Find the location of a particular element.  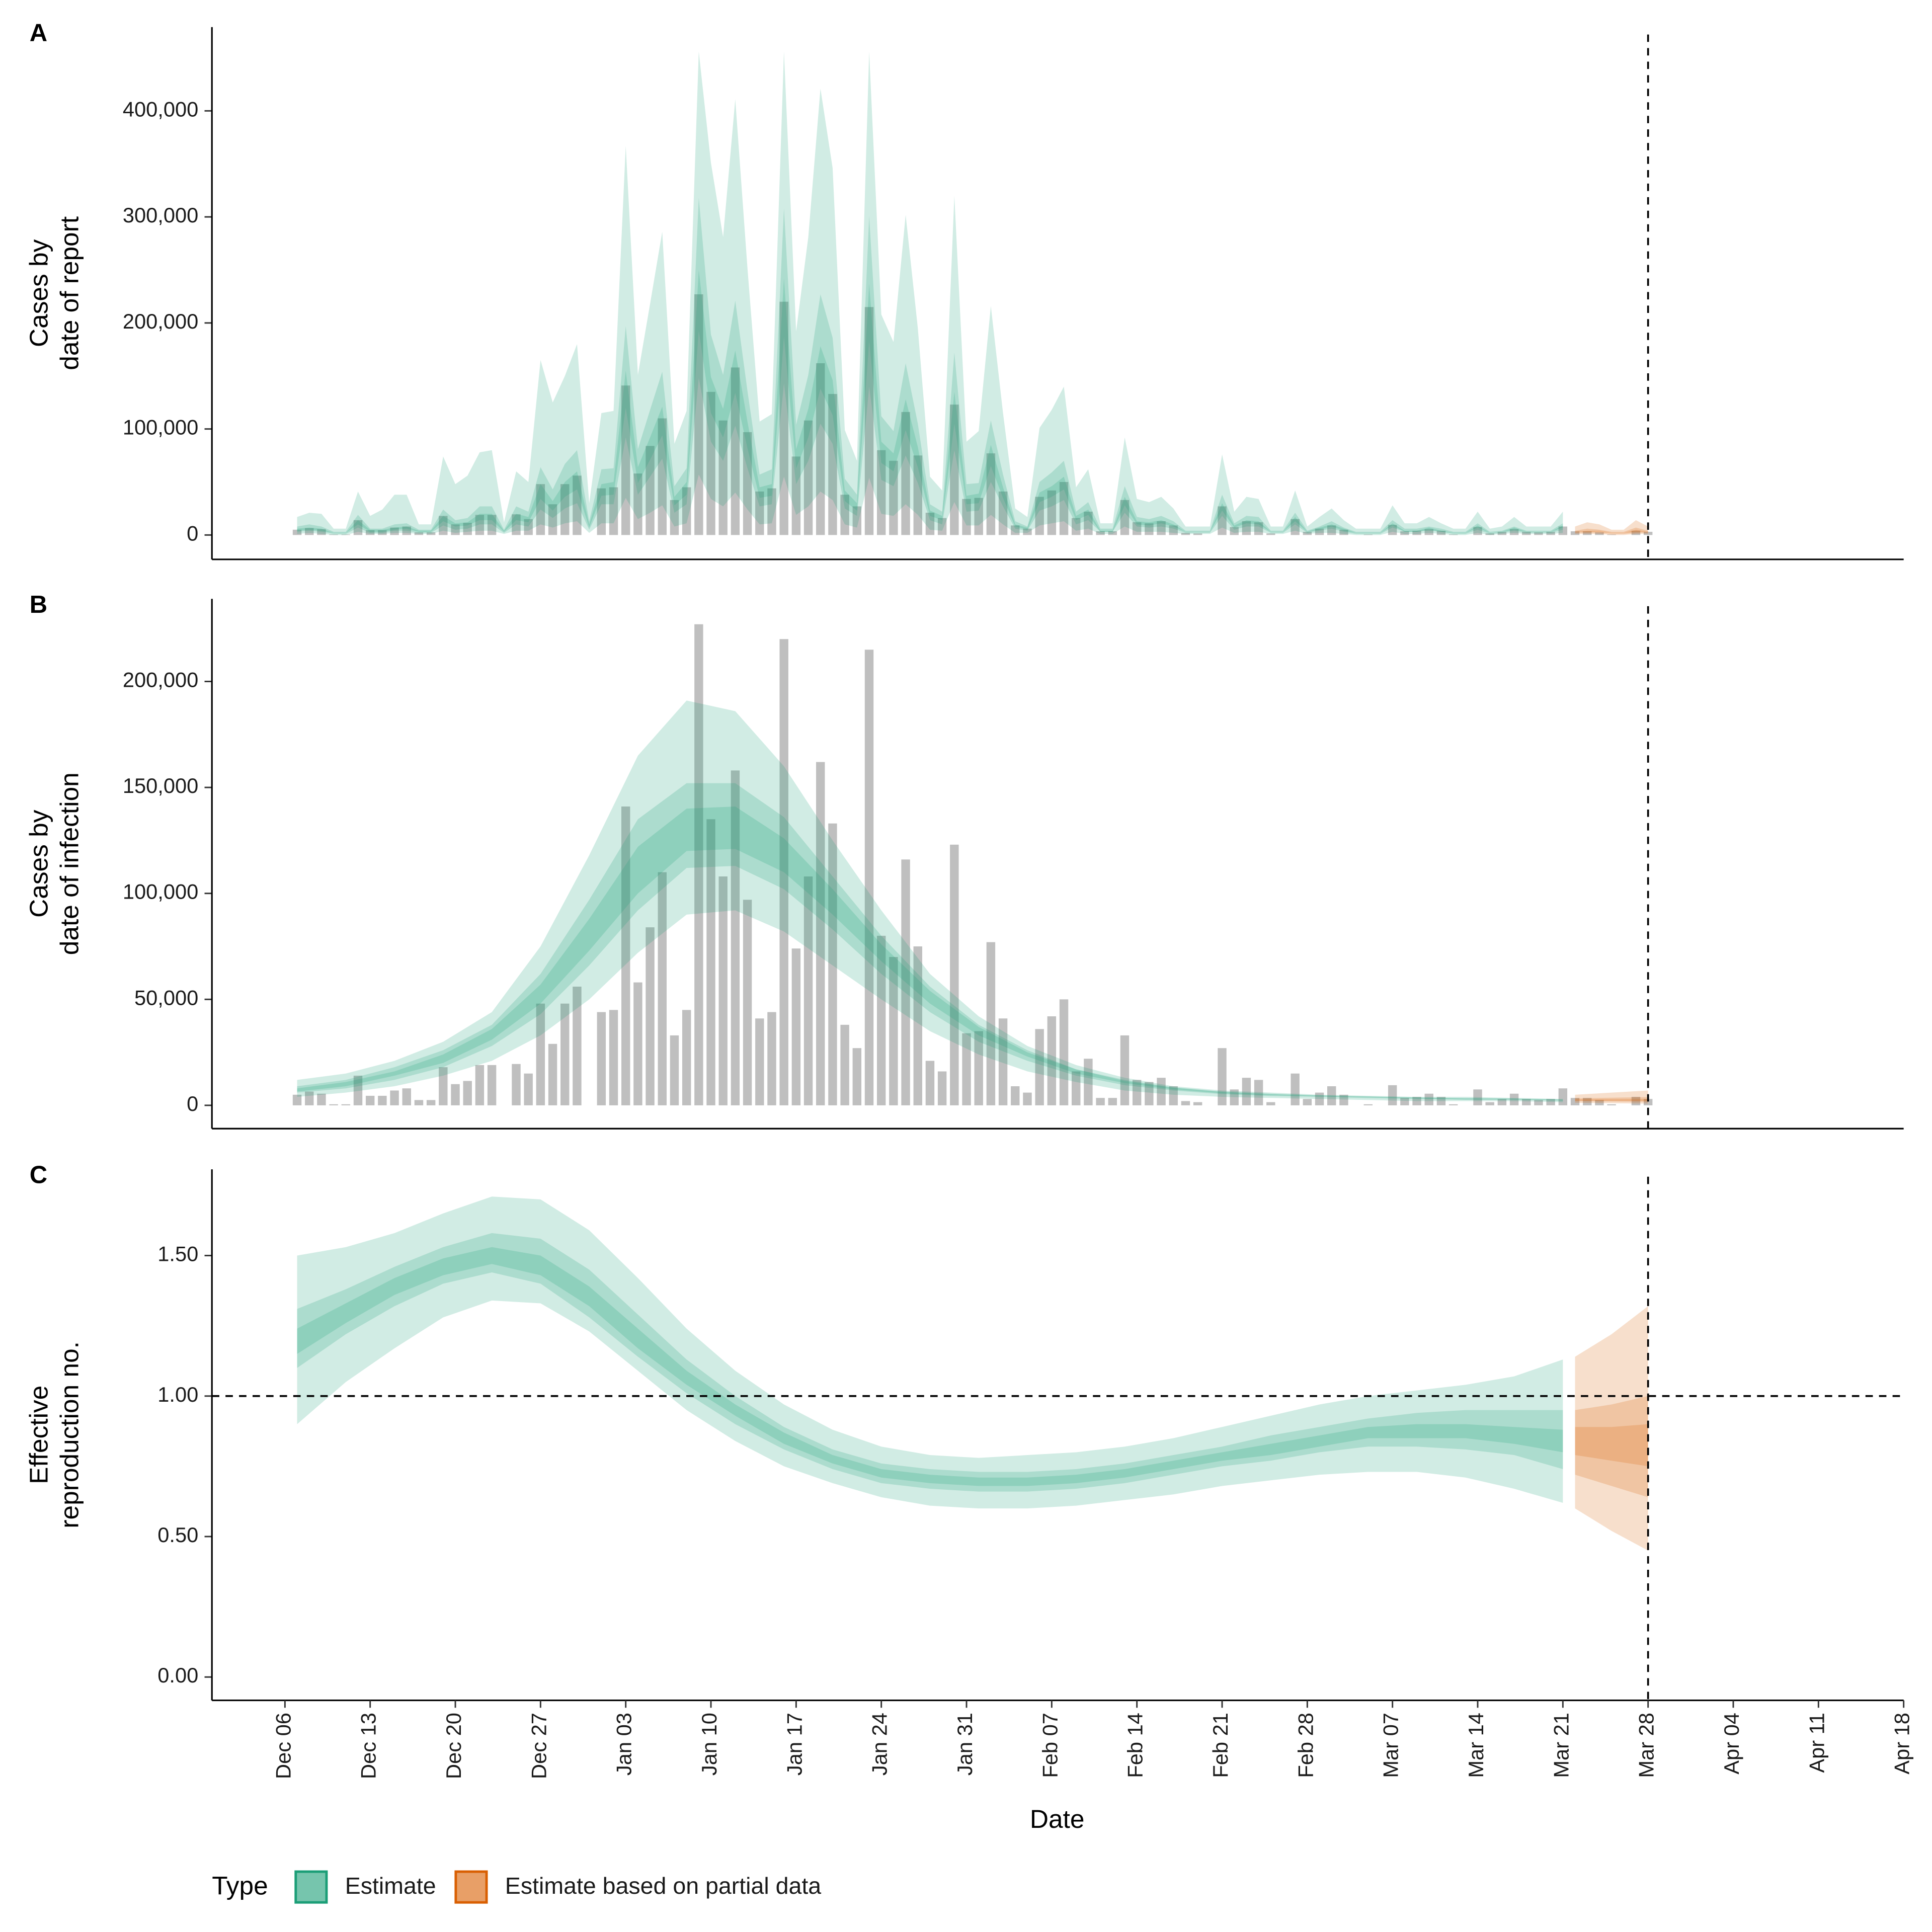

y-tick-label: 0.50 is located at coordinates (177, 1535).